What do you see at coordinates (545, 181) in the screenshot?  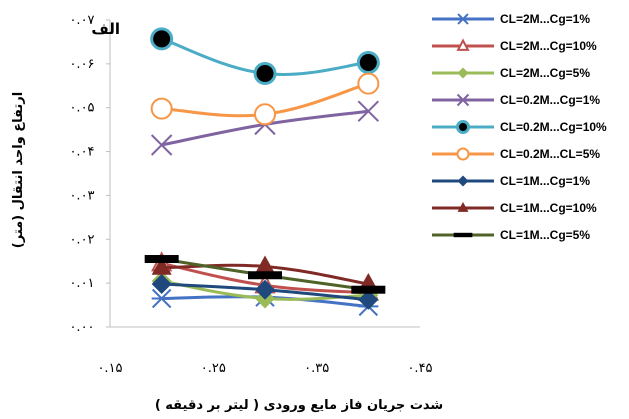 I see `legend-label: CL=1M...Cg=1%` at bounding box center [545, 181].